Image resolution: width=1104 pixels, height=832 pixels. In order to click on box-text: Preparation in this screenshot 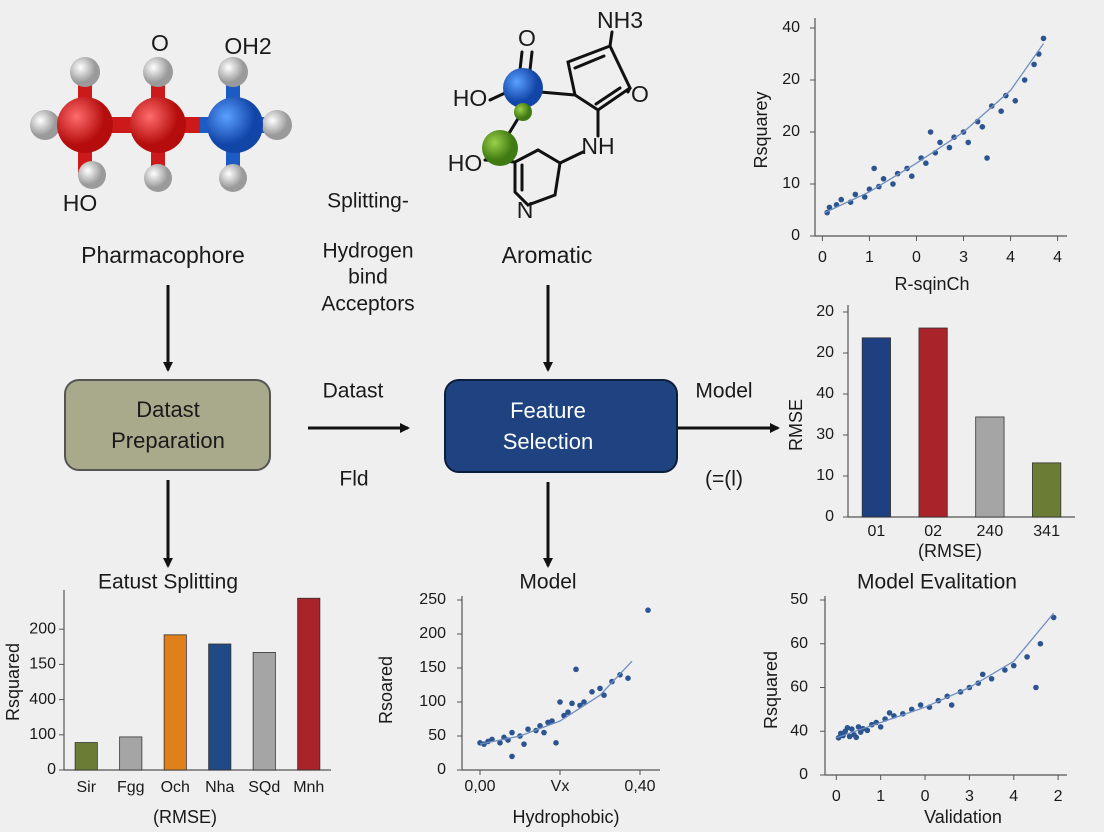, I will do `click(168, 440)`.